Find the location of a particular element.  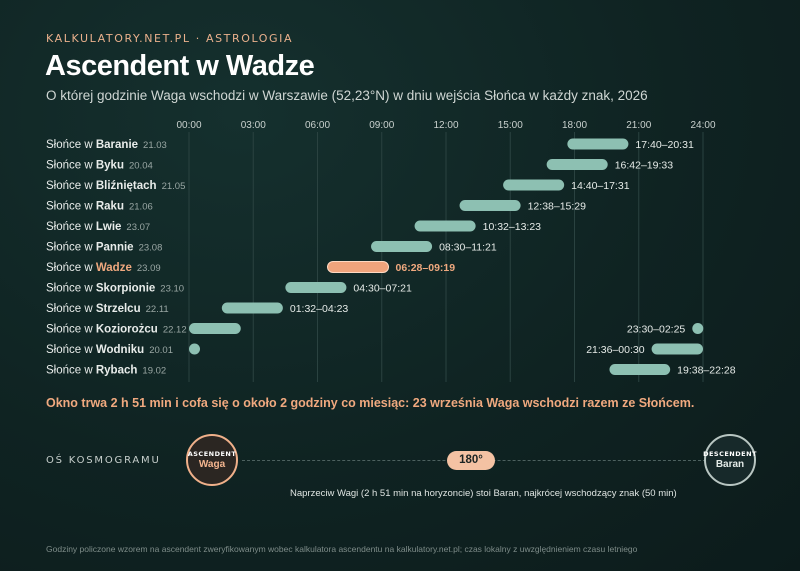

bar-data-label: 17:40–20:31 is located at coordinates (664, 145).